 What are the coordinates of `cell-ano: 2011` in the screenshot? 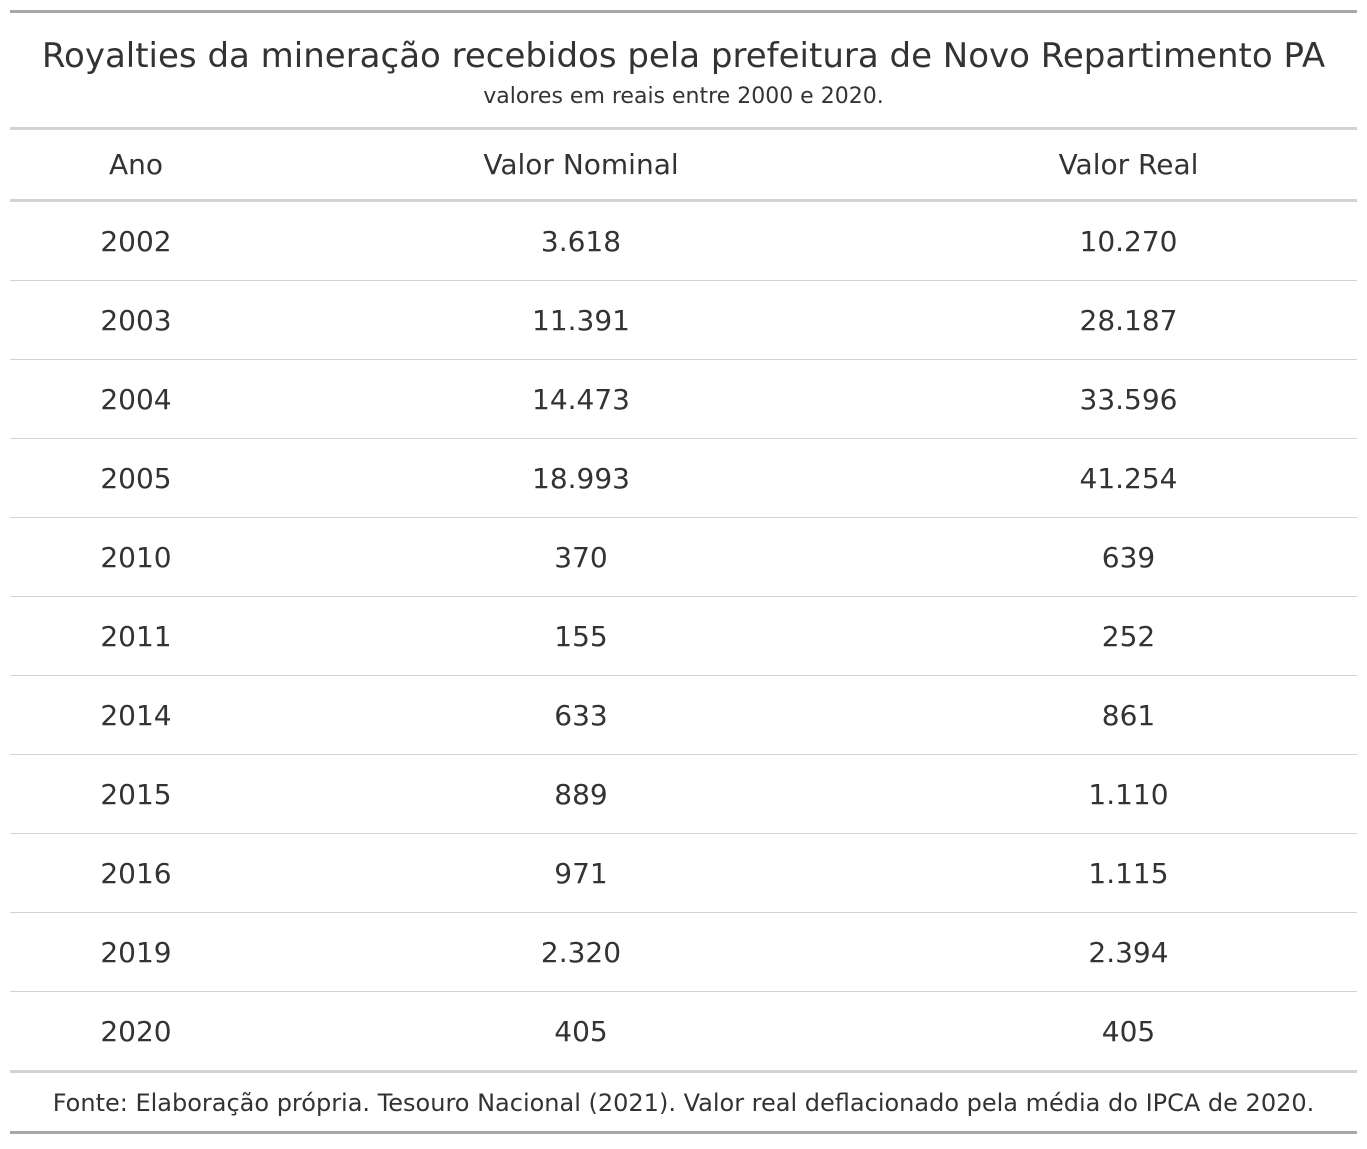 It's located at (136, 636).